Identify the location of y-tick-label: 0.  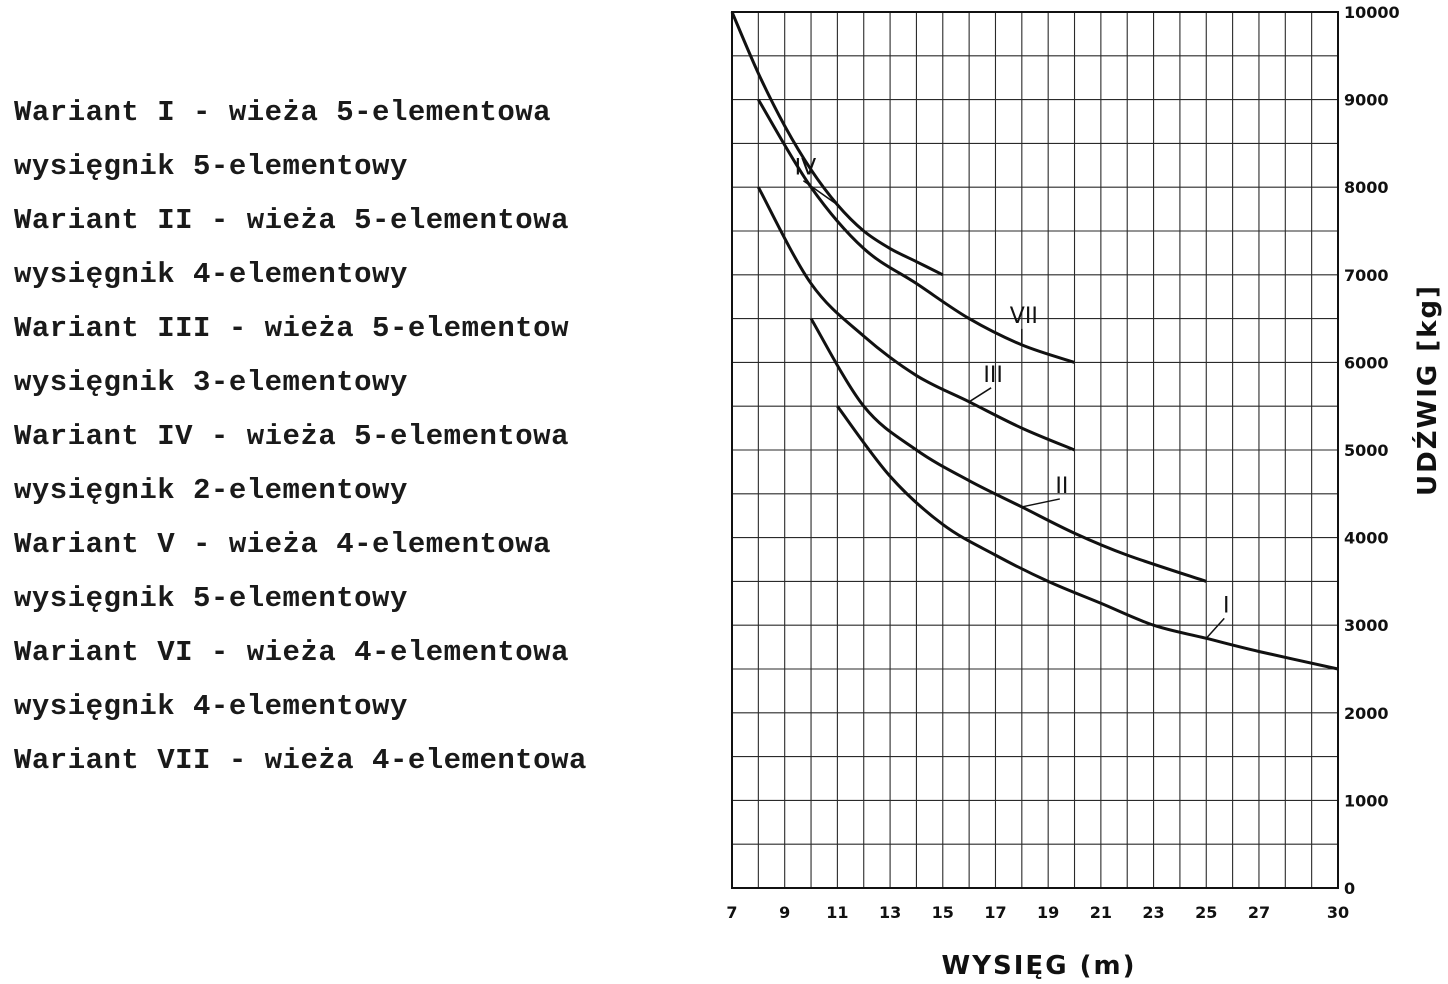
(1349, 888).